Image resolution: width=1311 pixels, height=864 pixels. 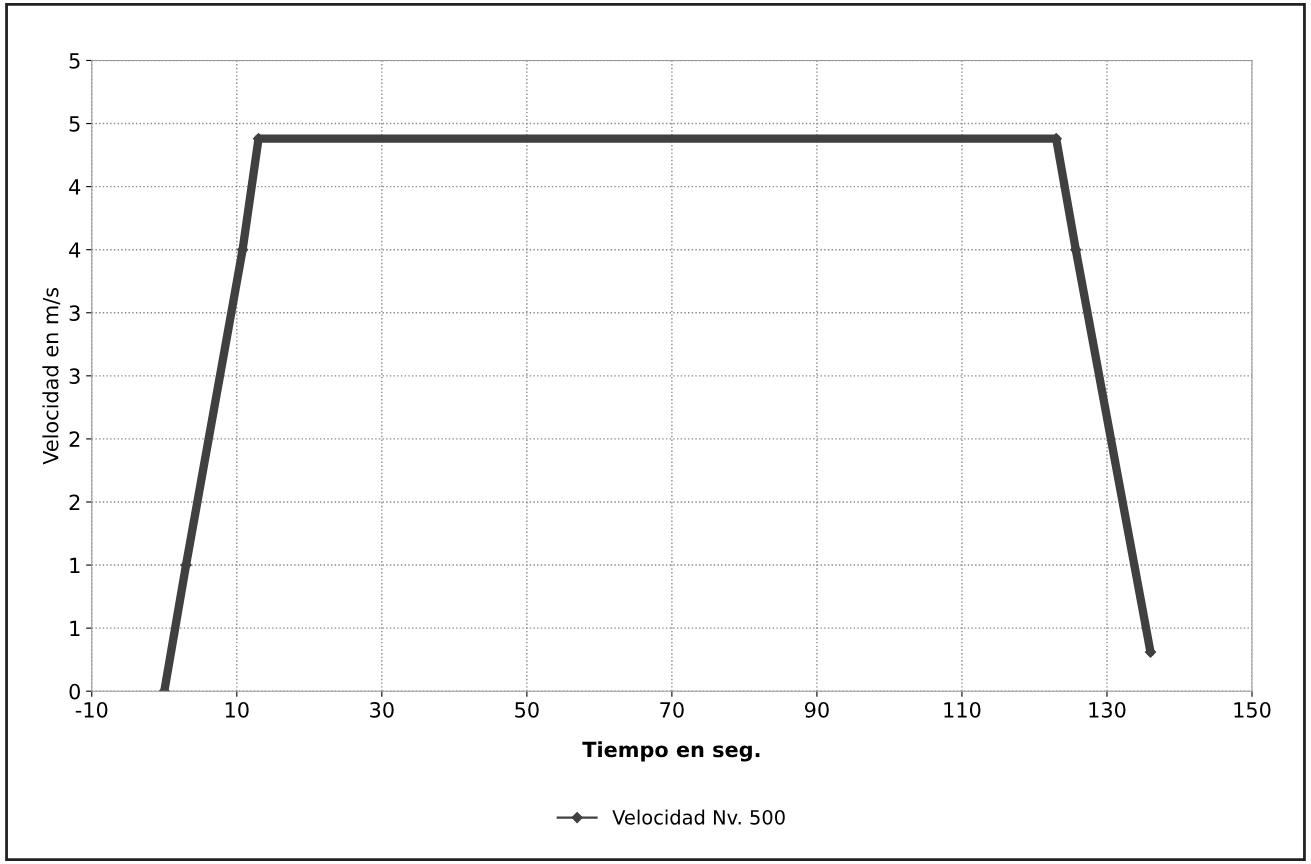 What do you see at coordinates (671, 751) in the screenshot?
I see `x-axis-title: Tiempo en seg.` at bounding box center [671, 751].